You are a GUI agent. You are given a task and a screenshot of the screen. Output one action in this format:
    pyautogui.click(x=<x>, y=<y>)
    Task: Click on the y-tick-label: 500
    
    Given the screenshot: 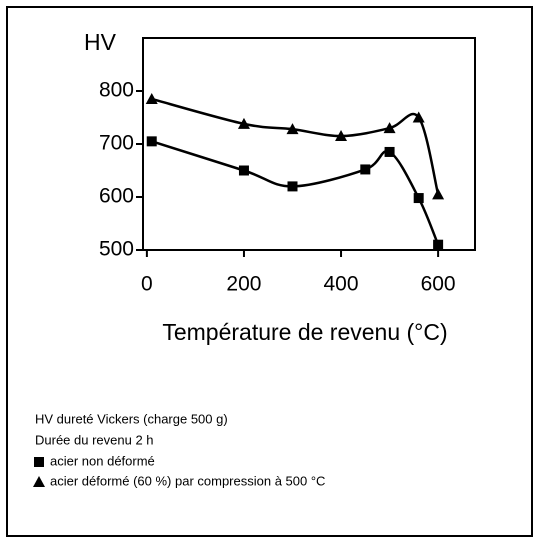 What is the action you would take?
    pyautogui.click(x=116, y=249)
    